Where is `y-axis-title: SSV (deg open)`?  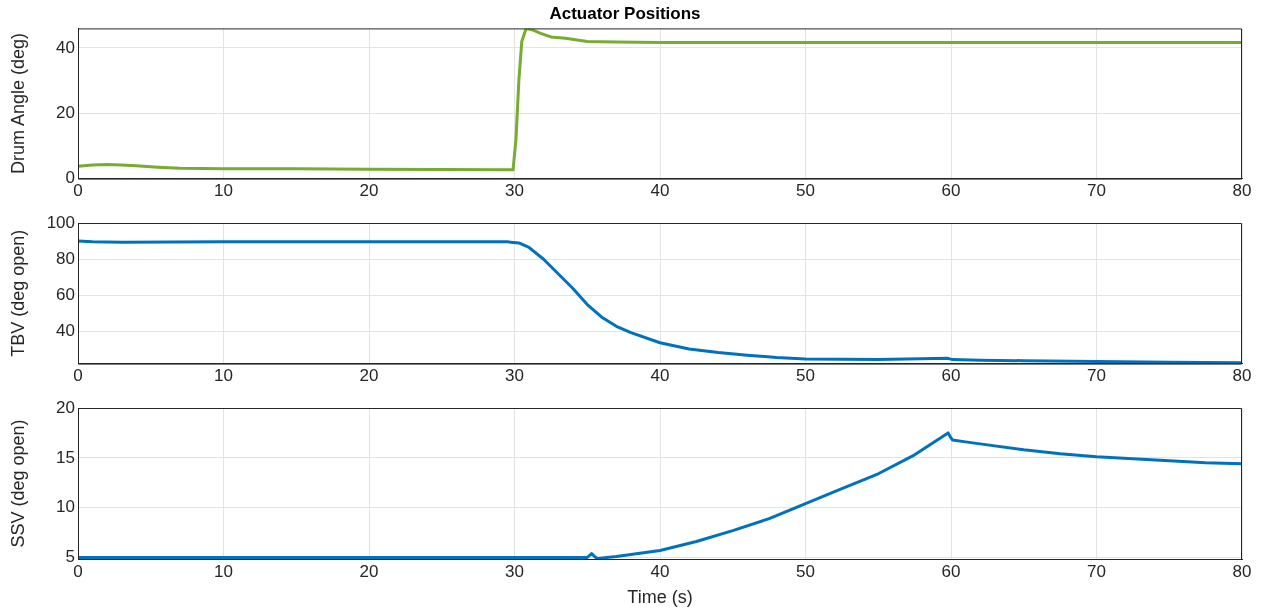 y-axis-title: SSV (deg open) is located at coordinates (17, 483).